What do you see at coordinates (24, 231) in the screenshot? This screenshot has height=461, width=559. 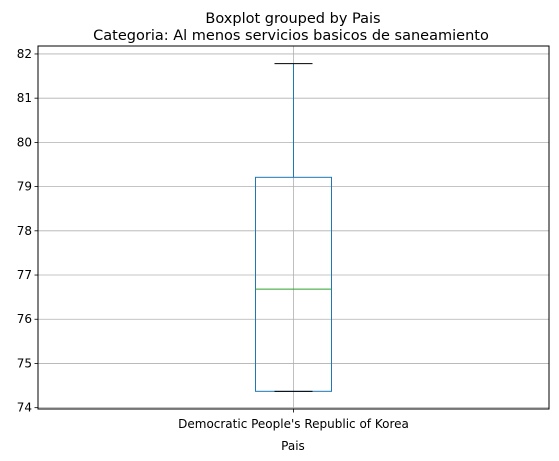 I see `y-tick-label: 78` at bounding box center [24, 231].